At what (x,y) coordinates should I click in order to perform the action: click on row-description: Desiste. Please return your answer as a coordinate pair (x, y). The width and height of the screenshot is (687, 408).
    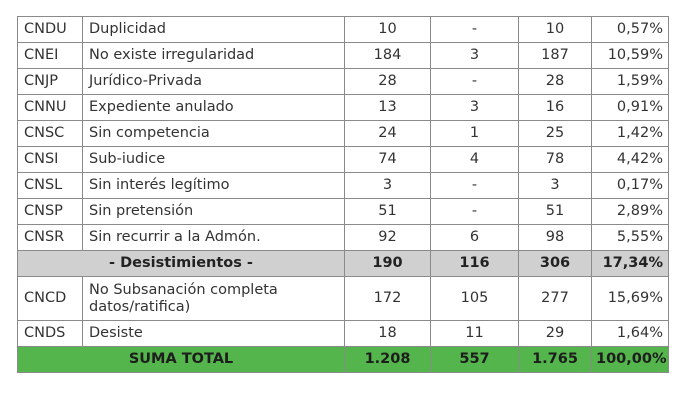
    Looking at the image, I should click on (213, 333).